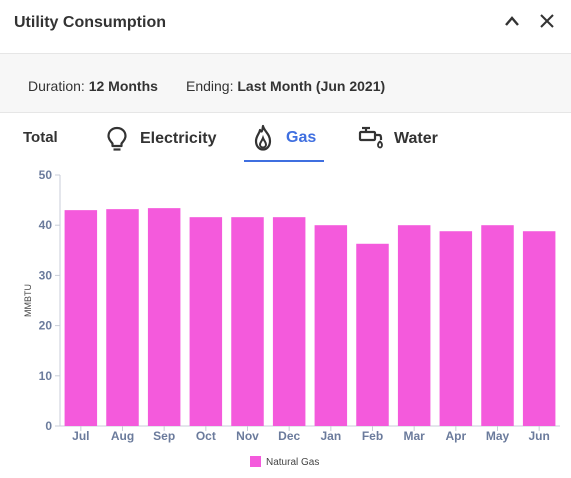 The image size is (571, 478). I want to click on ending-label: Ending:, so click(210, 86).